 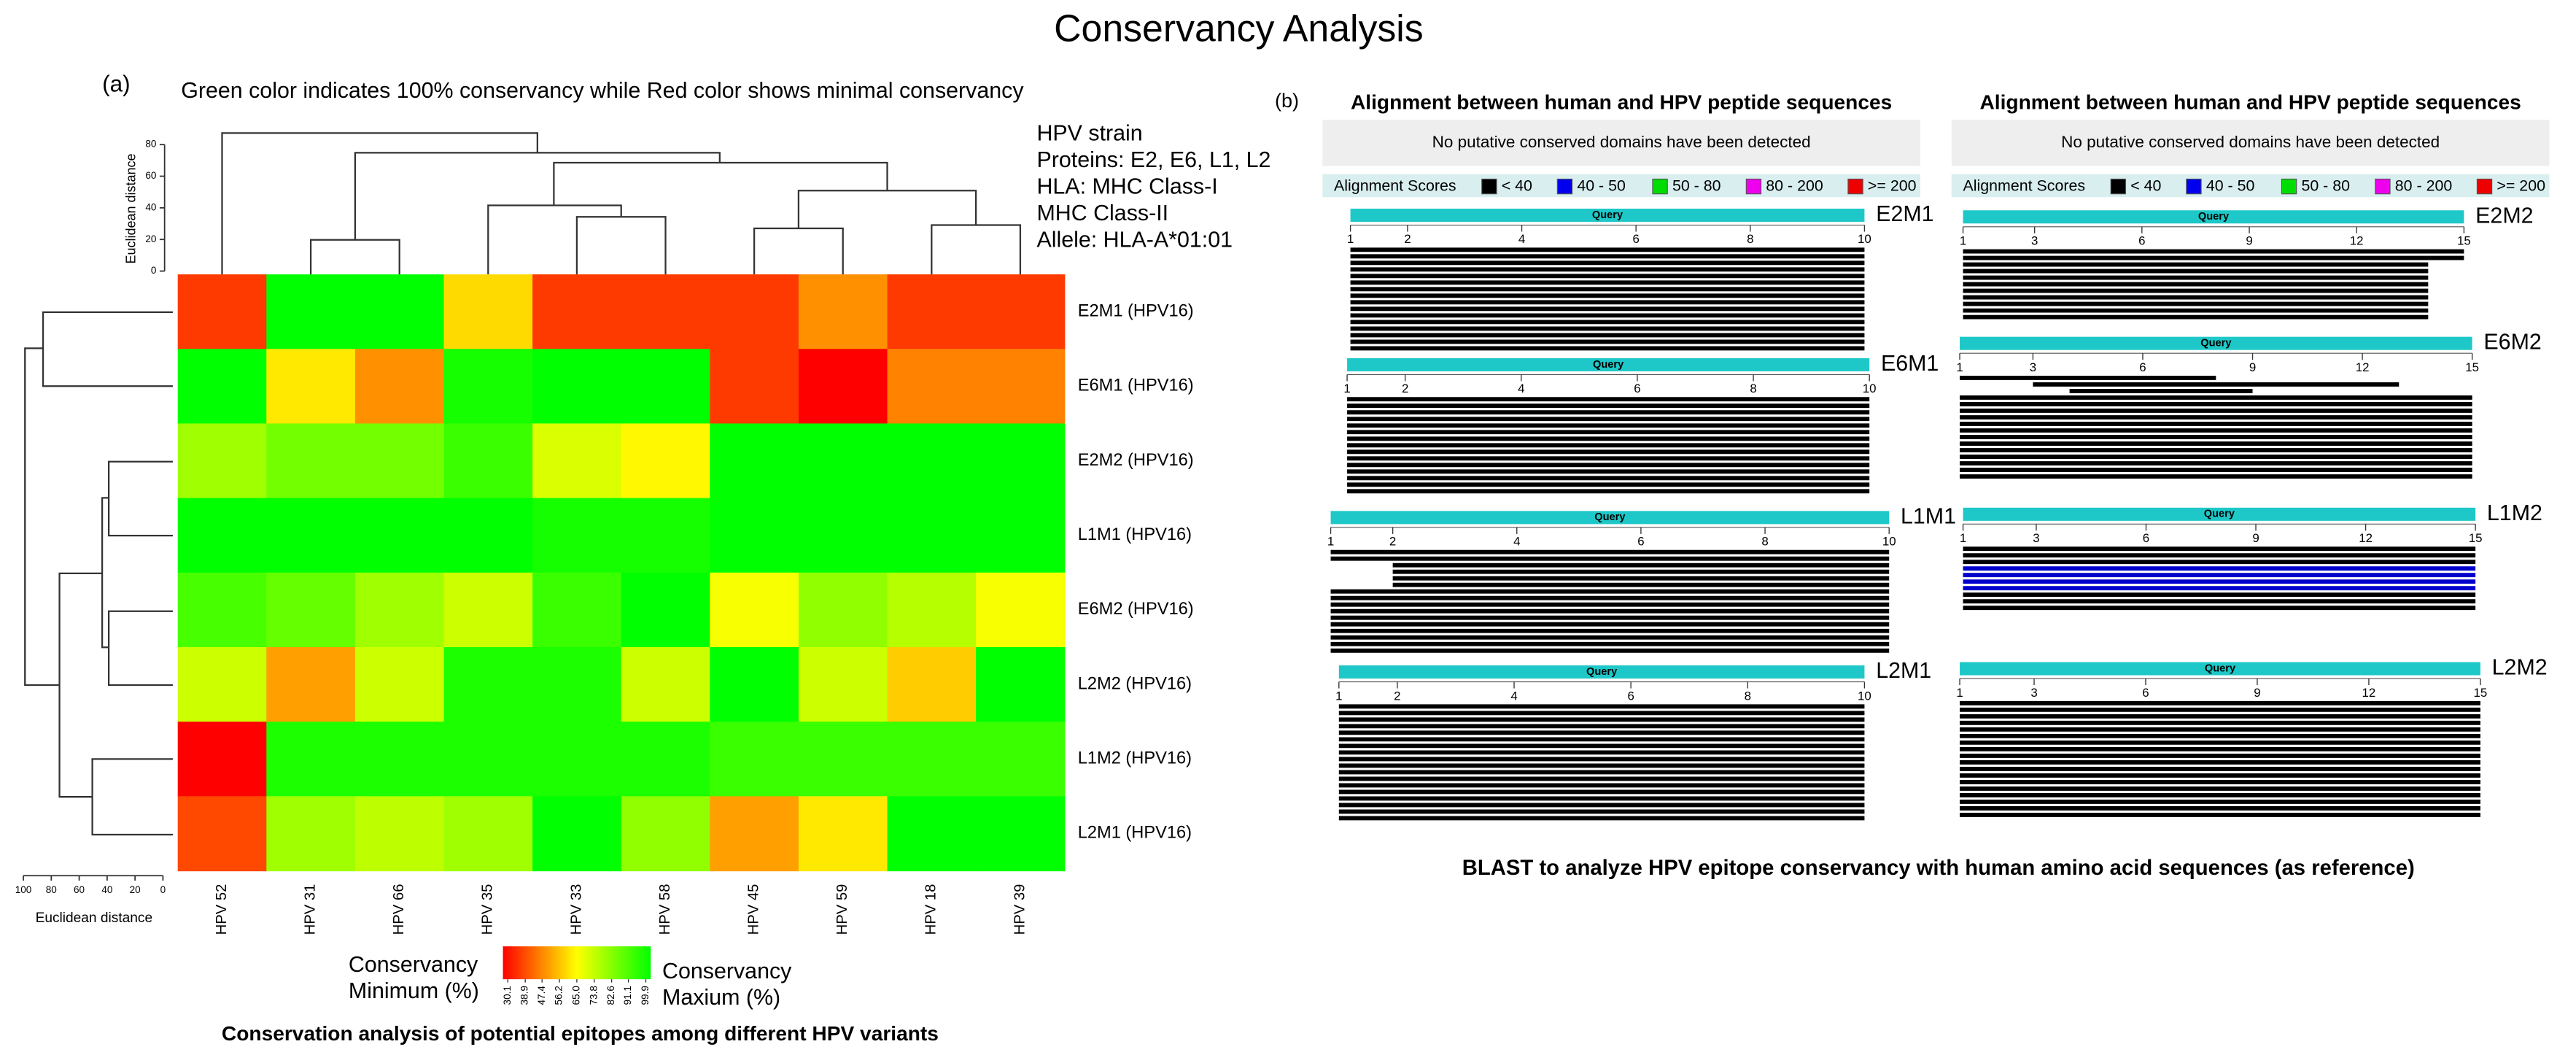 I want to click on tick-label: 0, so click(x=163, y=890).